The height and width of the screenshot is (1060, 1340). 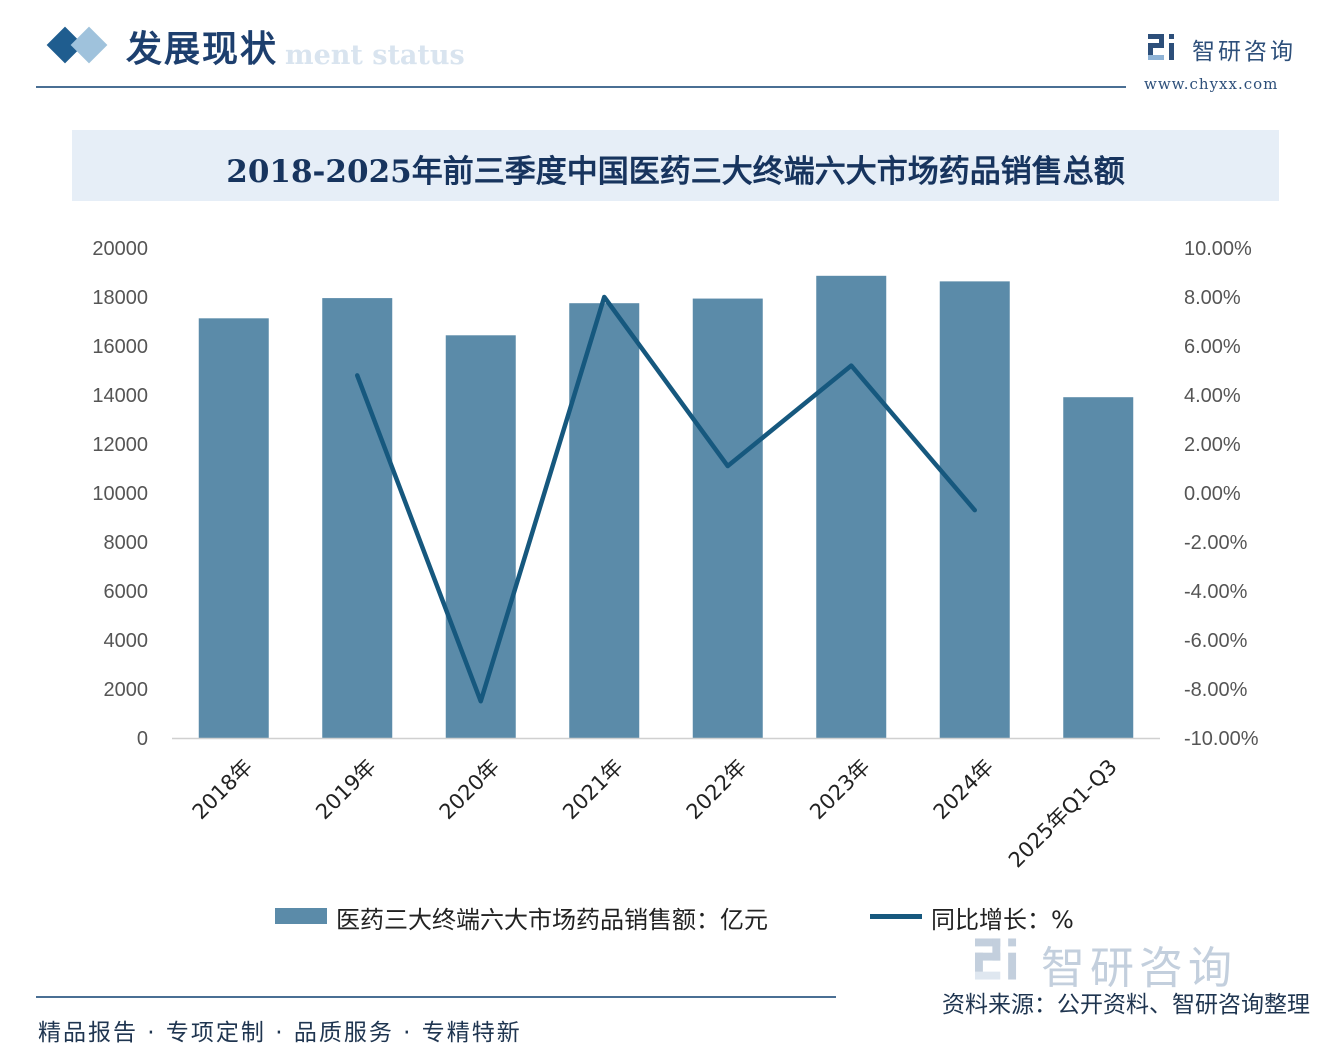 What do you see at coordinates (120, 396) in the screenshot?
I see `y-axis-tick-label: 14000` at bounding box center [120, 396].